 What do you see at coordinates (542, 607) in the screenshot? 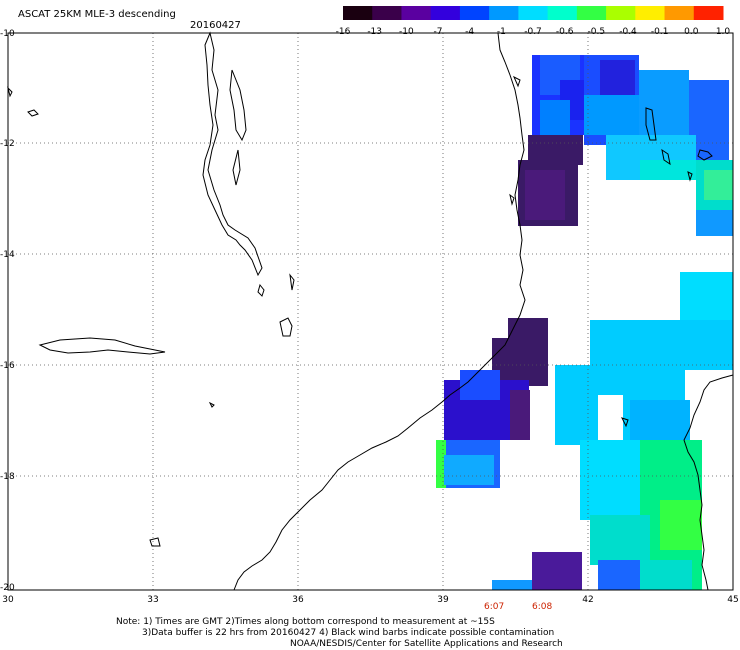
I see `pass-time-label: 6:08` at bounding box center [542, 607].